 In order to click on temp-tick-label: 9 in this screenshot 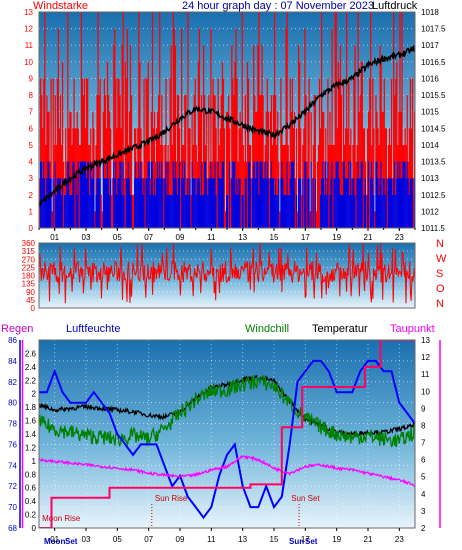, I will do `click(423, 408)`.